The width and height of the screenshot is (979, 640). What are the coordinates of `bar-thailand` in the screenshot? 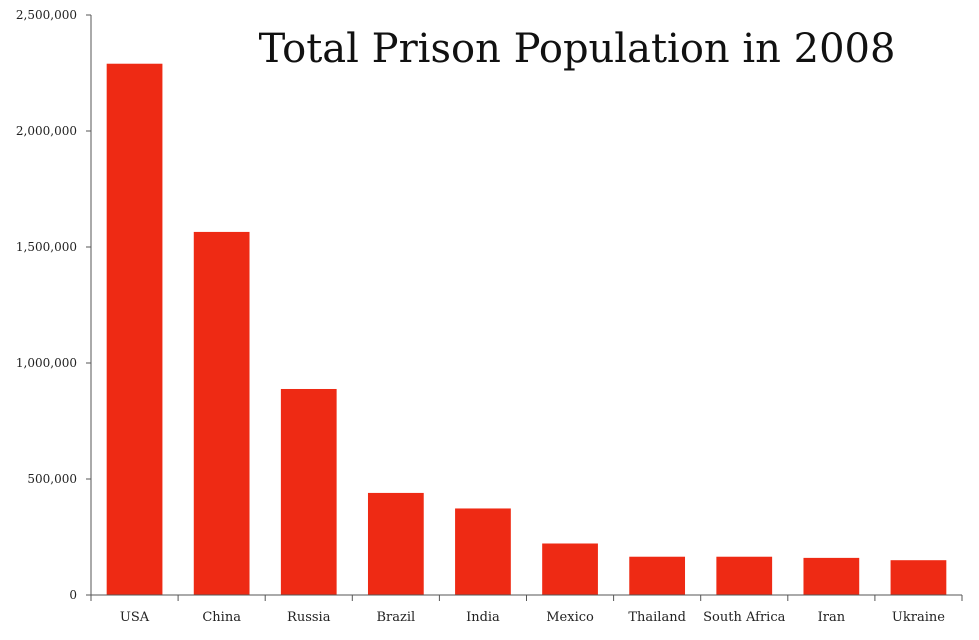 It's located at (657, 575).